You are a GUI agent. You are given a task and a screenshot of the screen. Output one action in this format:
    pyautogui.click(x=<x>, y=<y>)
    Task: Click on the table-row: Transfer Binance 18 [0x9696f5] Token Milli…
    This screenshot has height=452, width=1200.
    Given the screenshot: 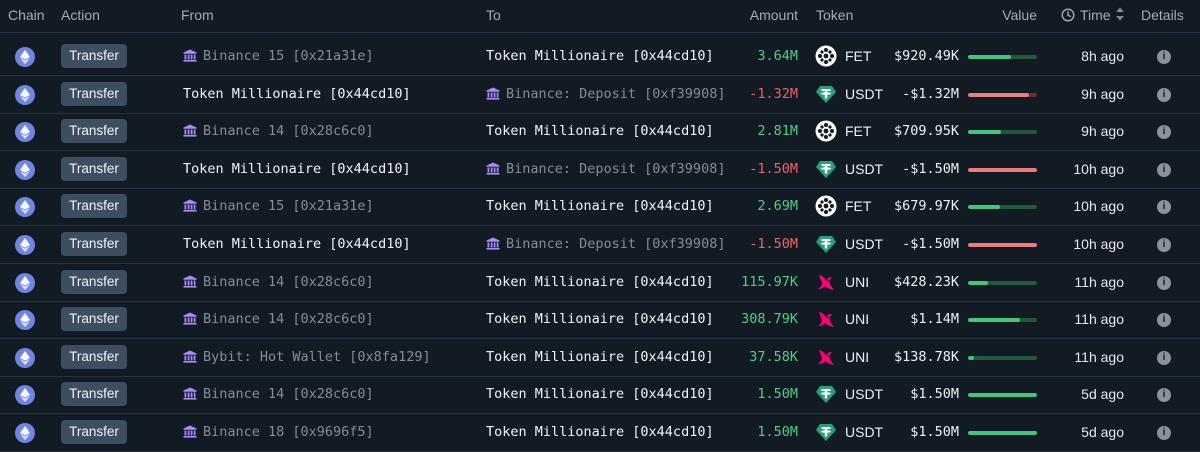 What is the action you would take?
    pyautogui.click(x=600, y=433)
    